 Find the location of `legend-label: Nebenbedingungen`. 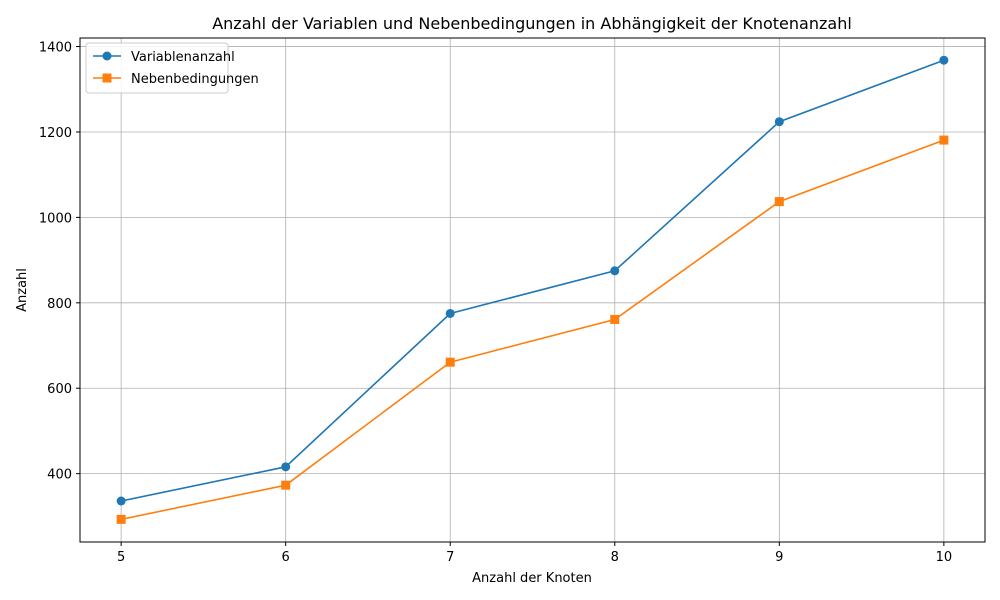

legend-label: Nebenbedingungen is located at coordinates (195, 79).